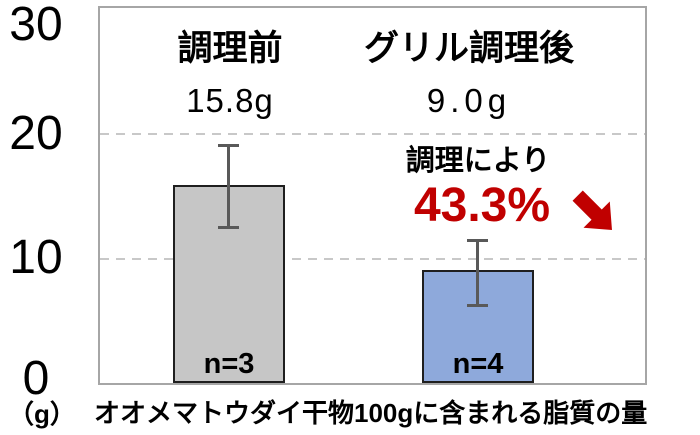  I want to click on y-axis-unit-label: （g）, so click(42, 414).